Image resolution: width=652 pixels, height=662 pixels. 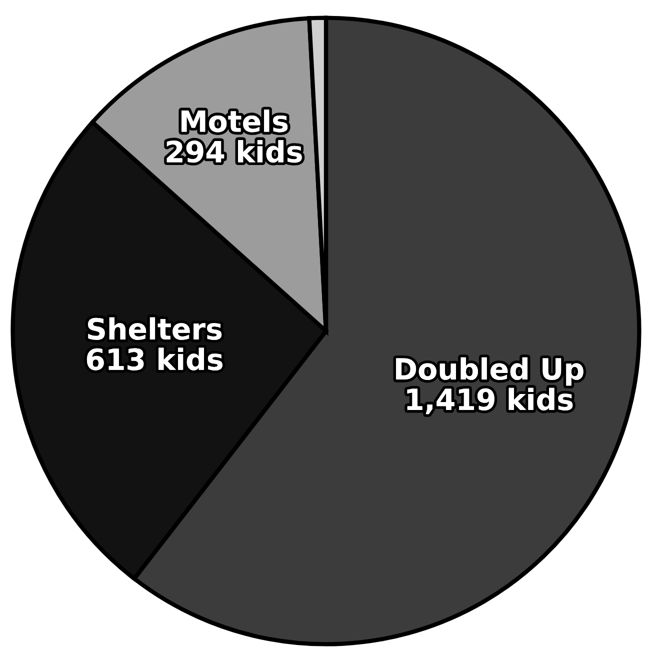 What do you see at coordinates (234, 121) in the screenshot?
I see `slice-label: Motels` at bounding box center [234, 121].